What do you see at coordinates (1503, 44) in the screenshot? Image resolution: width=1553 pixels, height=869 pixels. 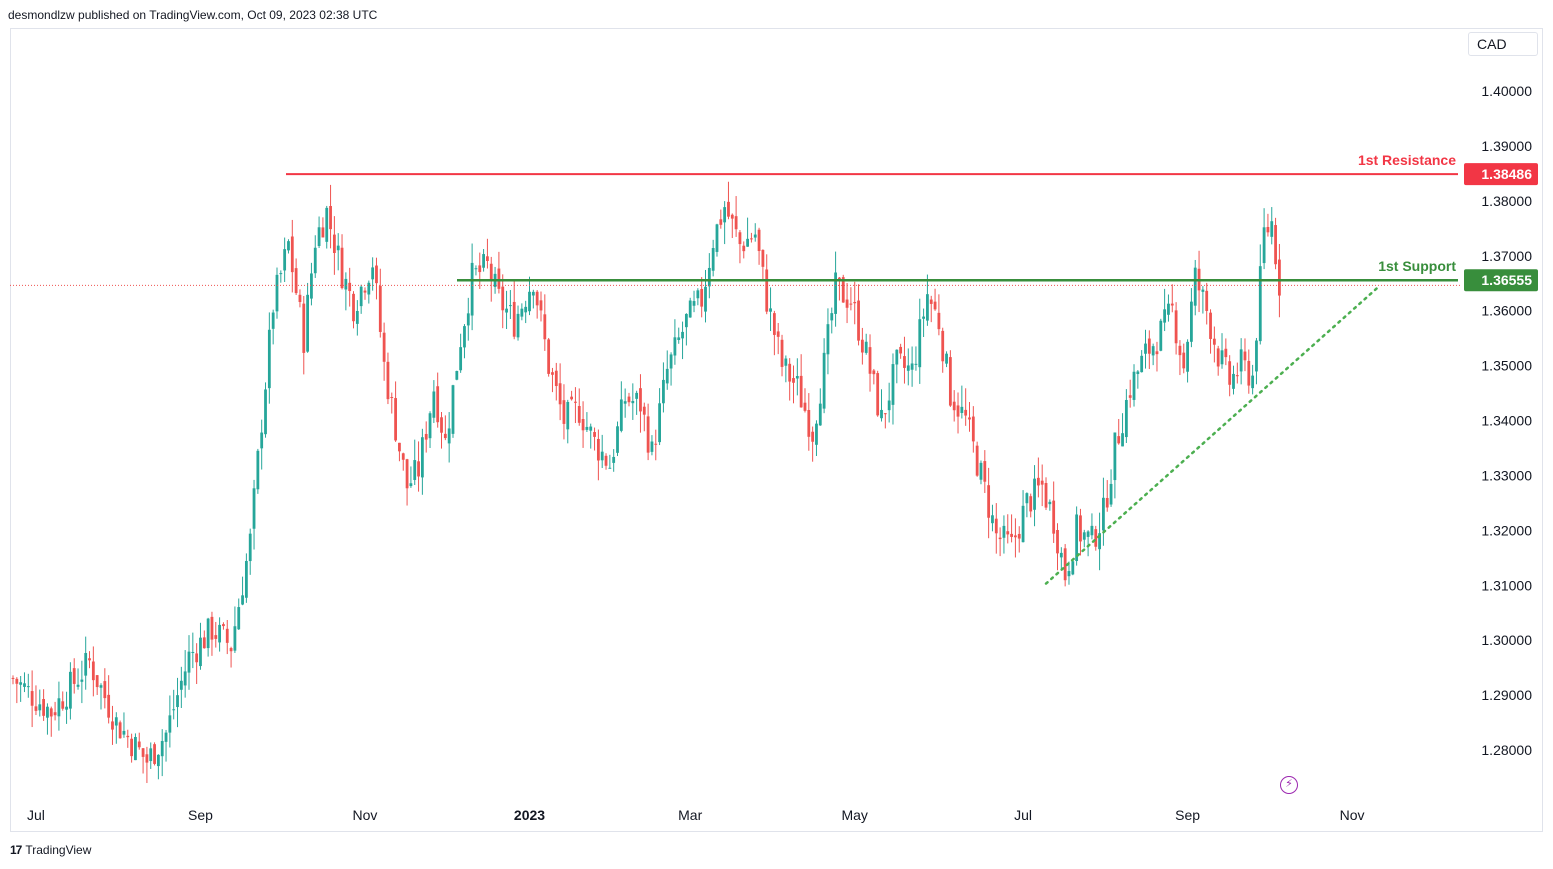 I see `currency-selector: CAD` at bounding box center [1503, 44].